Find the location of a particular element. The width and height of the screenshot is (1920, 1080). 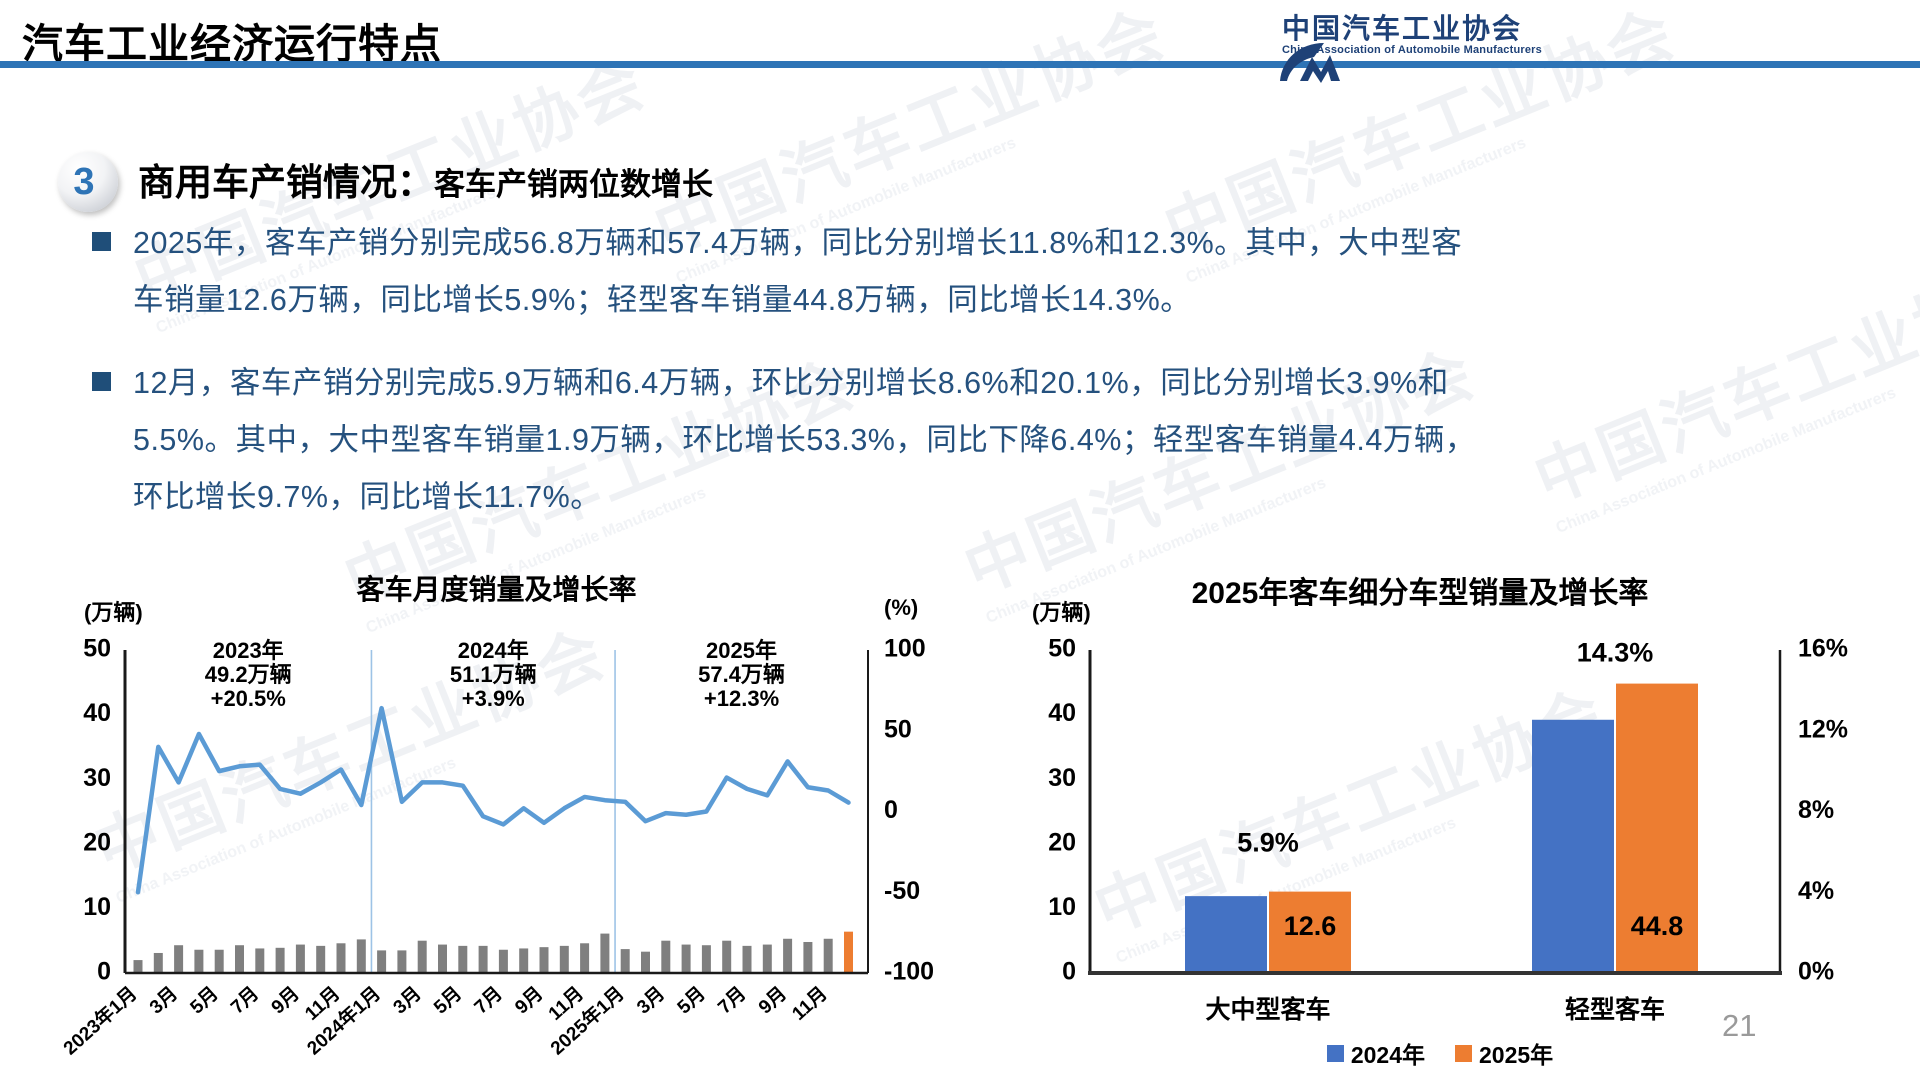

svg-text: 51.1万辆 is located at coordinates (493, 674).